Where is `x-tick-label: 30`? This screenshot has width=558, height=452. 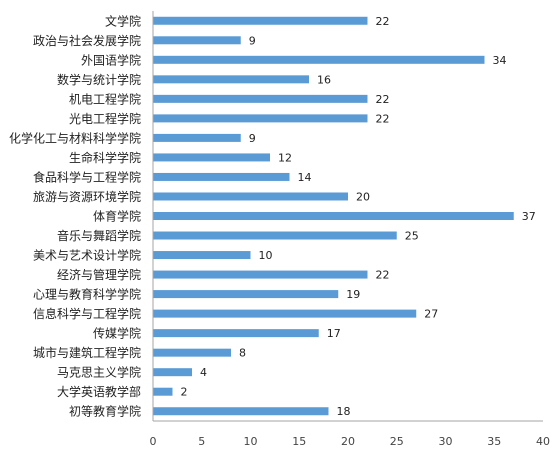
x-tick-label: 30 is located at coordinates (446, 441).